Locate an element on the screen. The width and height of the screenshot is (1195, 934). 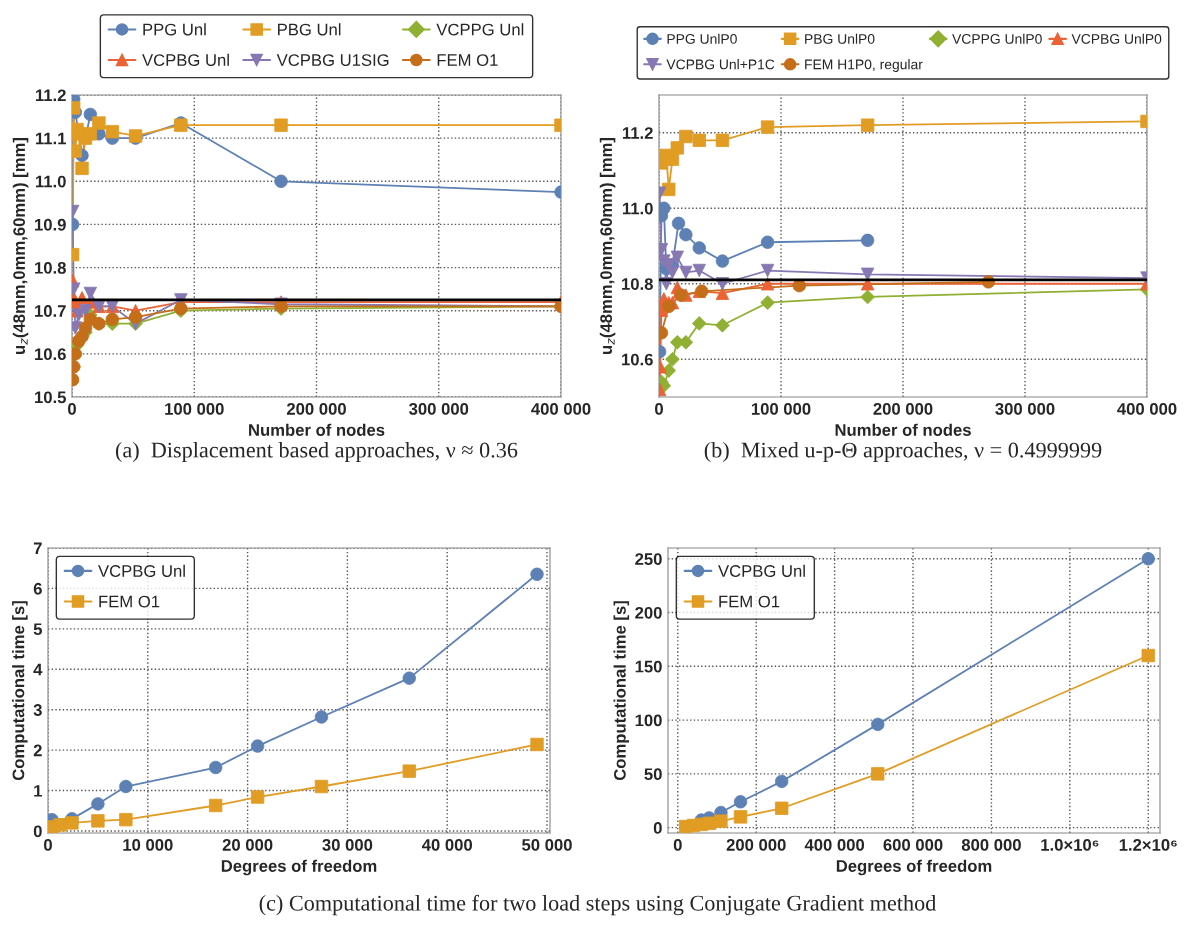
y-tick-label: 11.1 is located at coordinates (50, 138).